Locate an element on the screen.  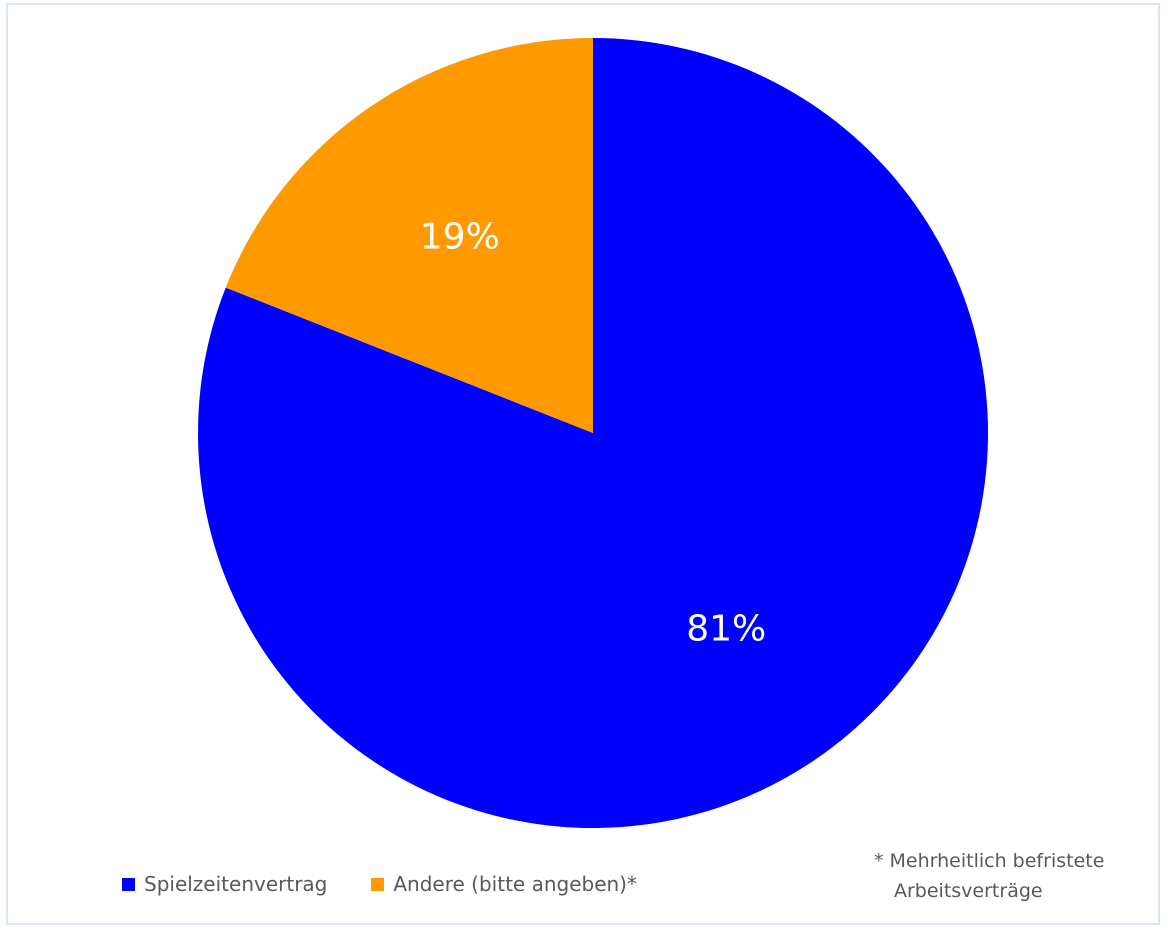
legend-label-spielzeitenvertrag: Spielzeitenvertrag is located at coordinates (236, 884).